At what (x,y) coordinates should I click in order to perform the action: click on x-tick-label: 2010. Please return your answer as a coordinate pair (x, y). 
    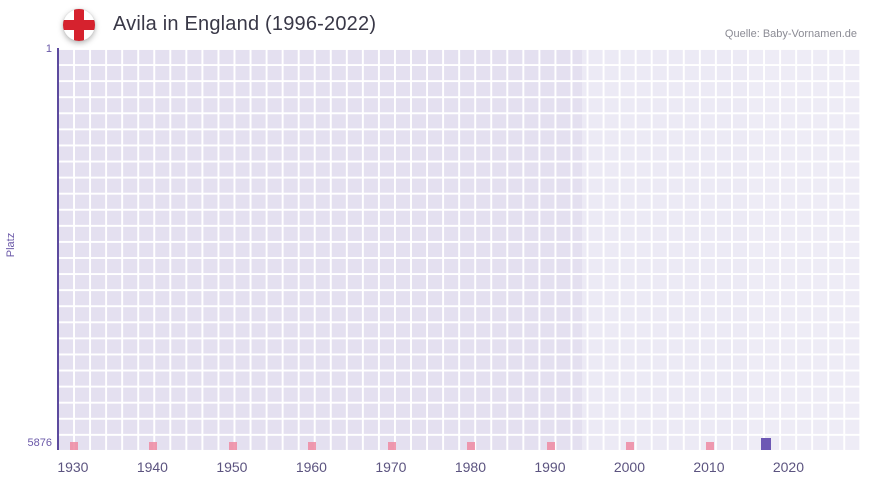
    Looking at the image, I should click on (709, 467).